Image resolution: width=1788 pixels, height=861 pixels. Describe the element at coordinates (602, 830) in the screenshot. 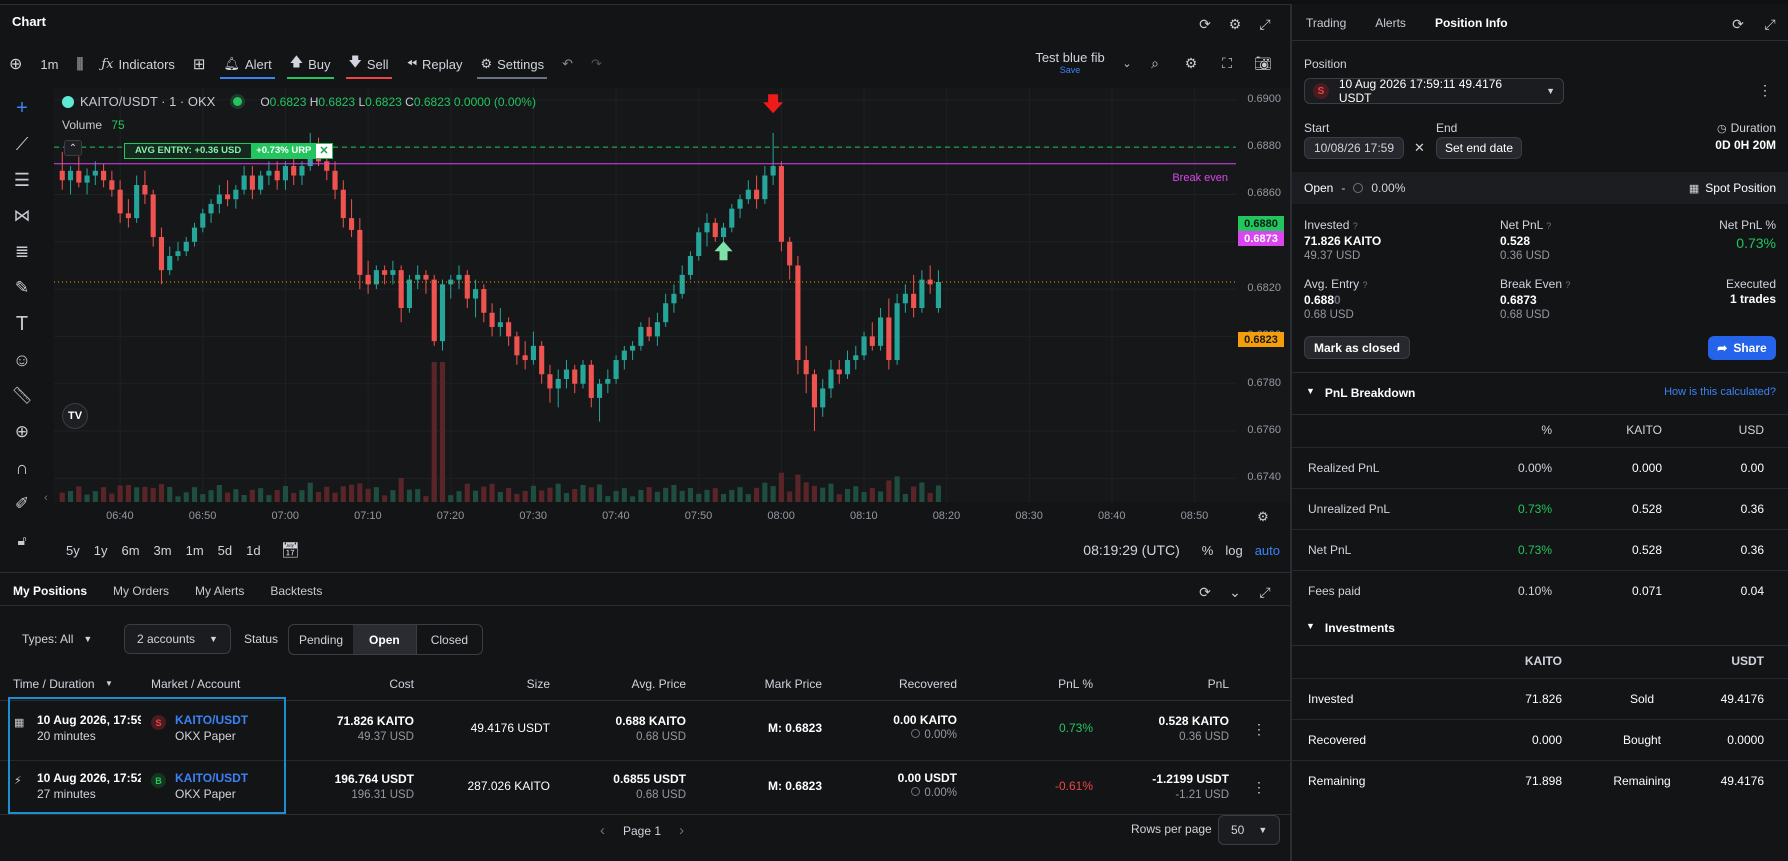

I see `prev-page-icon: ‹` at that location.